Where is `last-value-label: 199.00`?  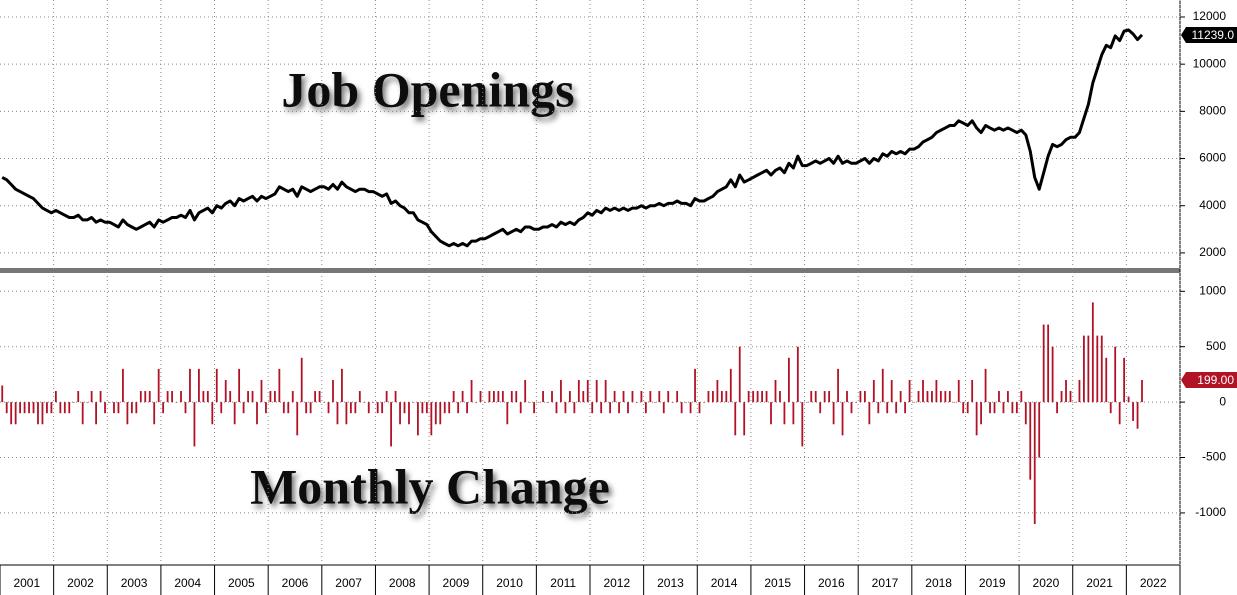
last-value-label: 199.00 is located at coordinates (1215, 380).